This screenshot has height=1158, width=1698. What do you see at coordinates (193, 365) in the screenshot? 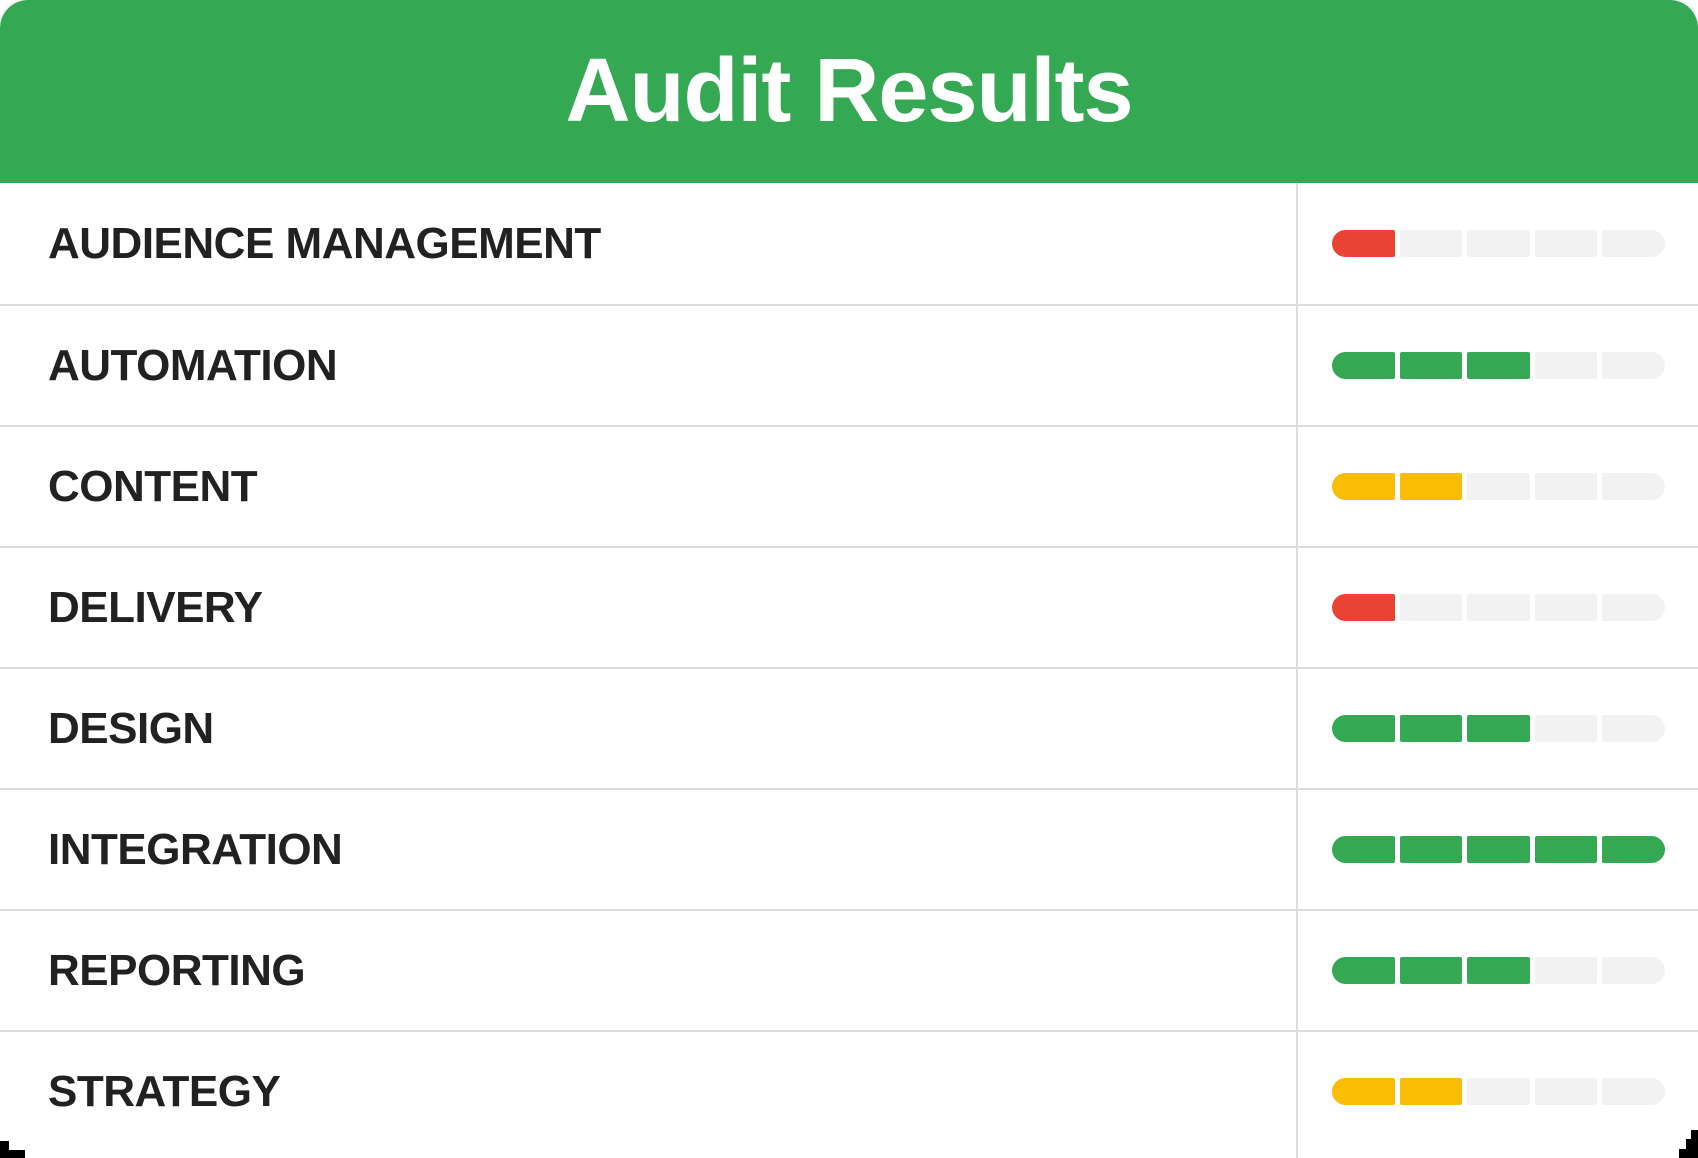
I see `category-label: AUTOMATION` at bounding box center [193, 365].